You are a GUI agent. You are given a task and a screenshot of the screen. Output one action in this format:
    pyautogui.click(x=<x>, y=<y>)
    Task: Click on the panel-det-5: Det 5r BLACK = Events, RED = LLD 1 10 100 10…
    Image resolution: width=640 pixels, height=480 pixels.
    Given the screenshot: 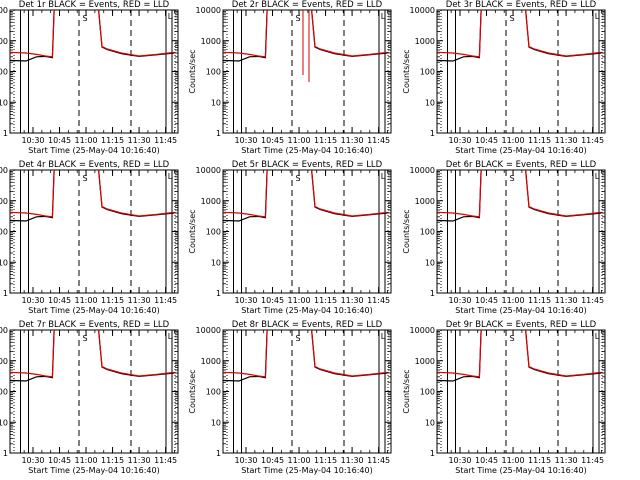 What is the action you would take?
    pyautogui.click(x=290, y=237)
    